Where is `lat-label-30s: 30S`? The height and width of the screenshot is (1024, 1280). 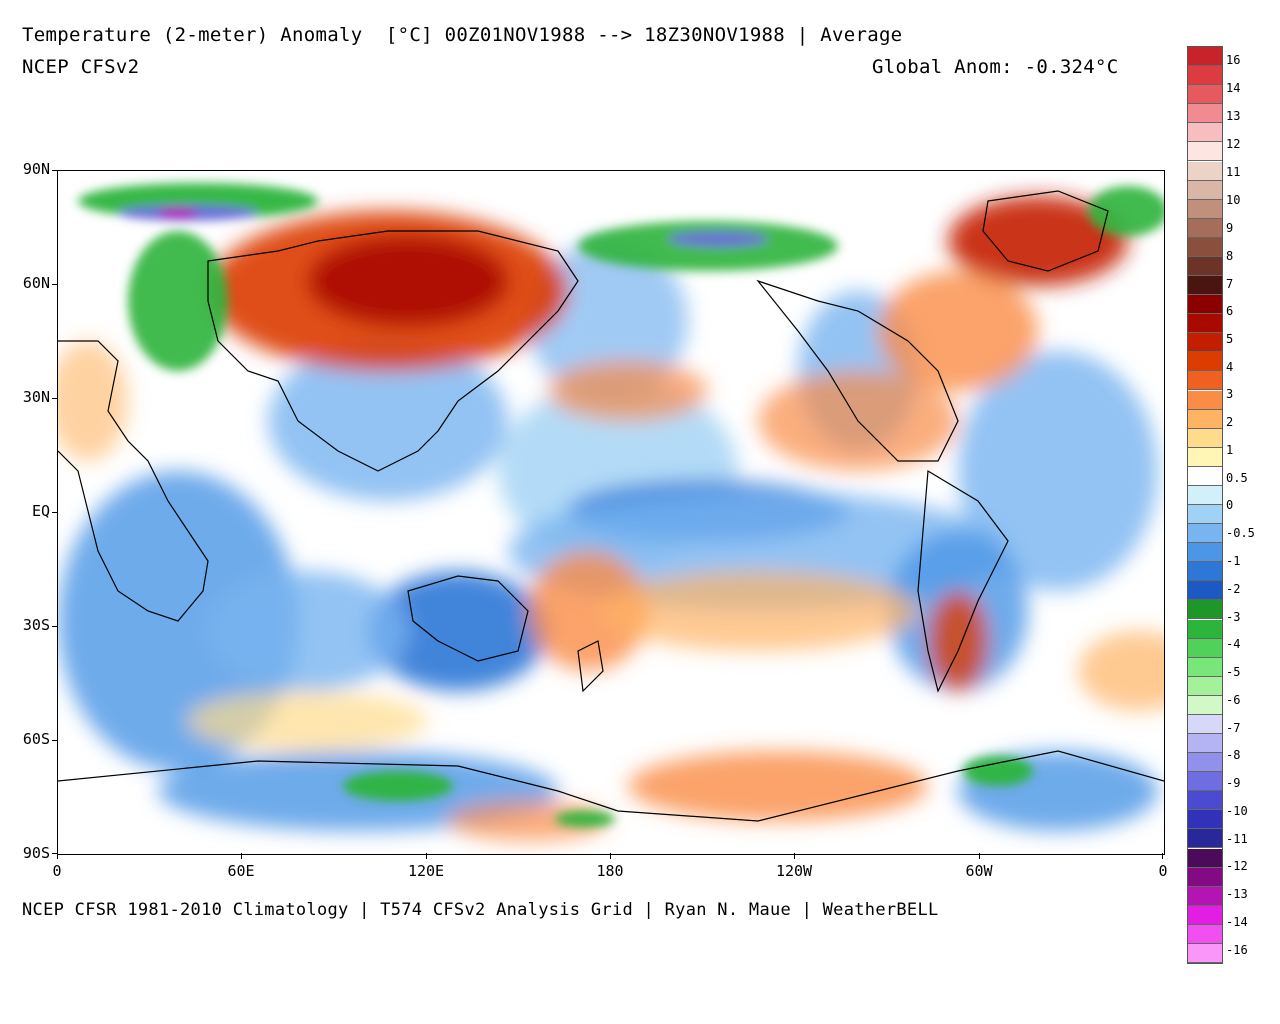
lat-label-30s: 30S is located at coordinates (36, 625).